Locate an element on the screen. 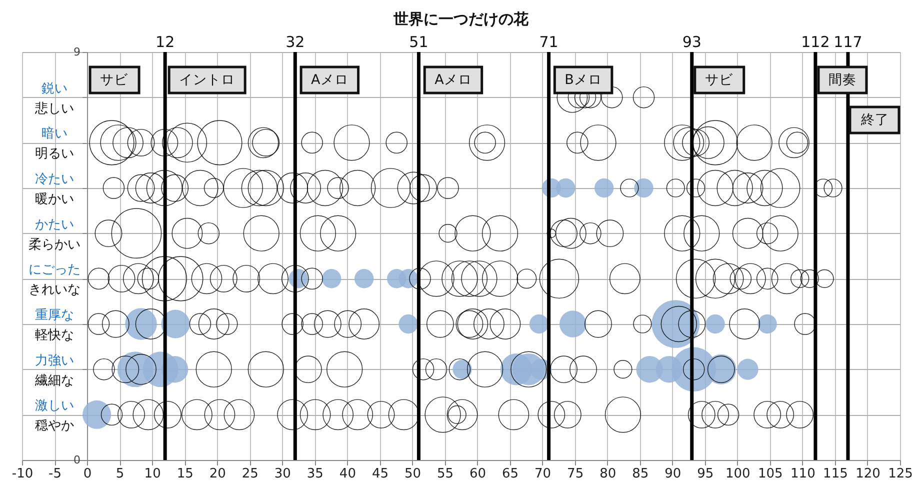  x-tick-label: 100 is located at coordinates (737, 474).